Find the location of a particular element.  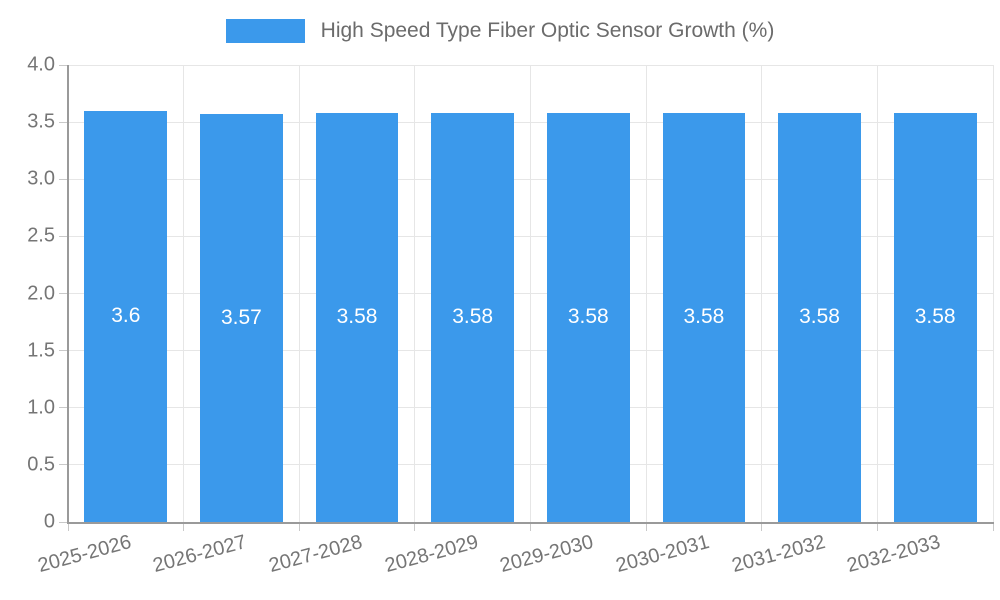

x-axis-label: 2031-2032 is located at coordinates (778, 554).